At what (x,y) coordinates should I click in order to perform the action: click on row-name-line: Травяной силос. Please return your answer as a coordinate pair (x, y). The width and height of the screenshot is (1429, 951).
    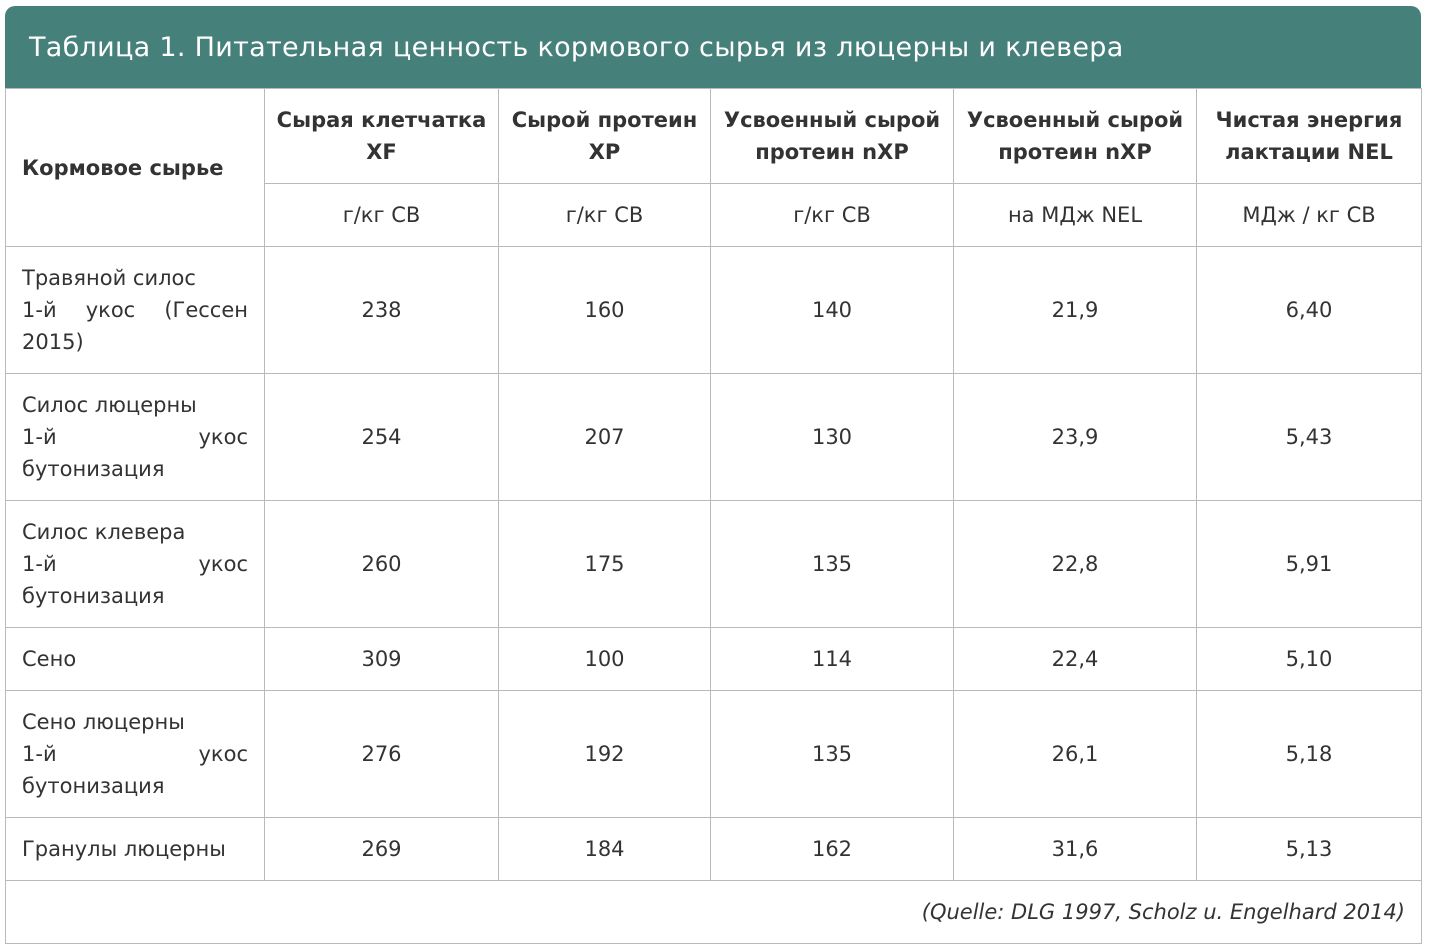
    Looking at the image, I should click on (109, 278).